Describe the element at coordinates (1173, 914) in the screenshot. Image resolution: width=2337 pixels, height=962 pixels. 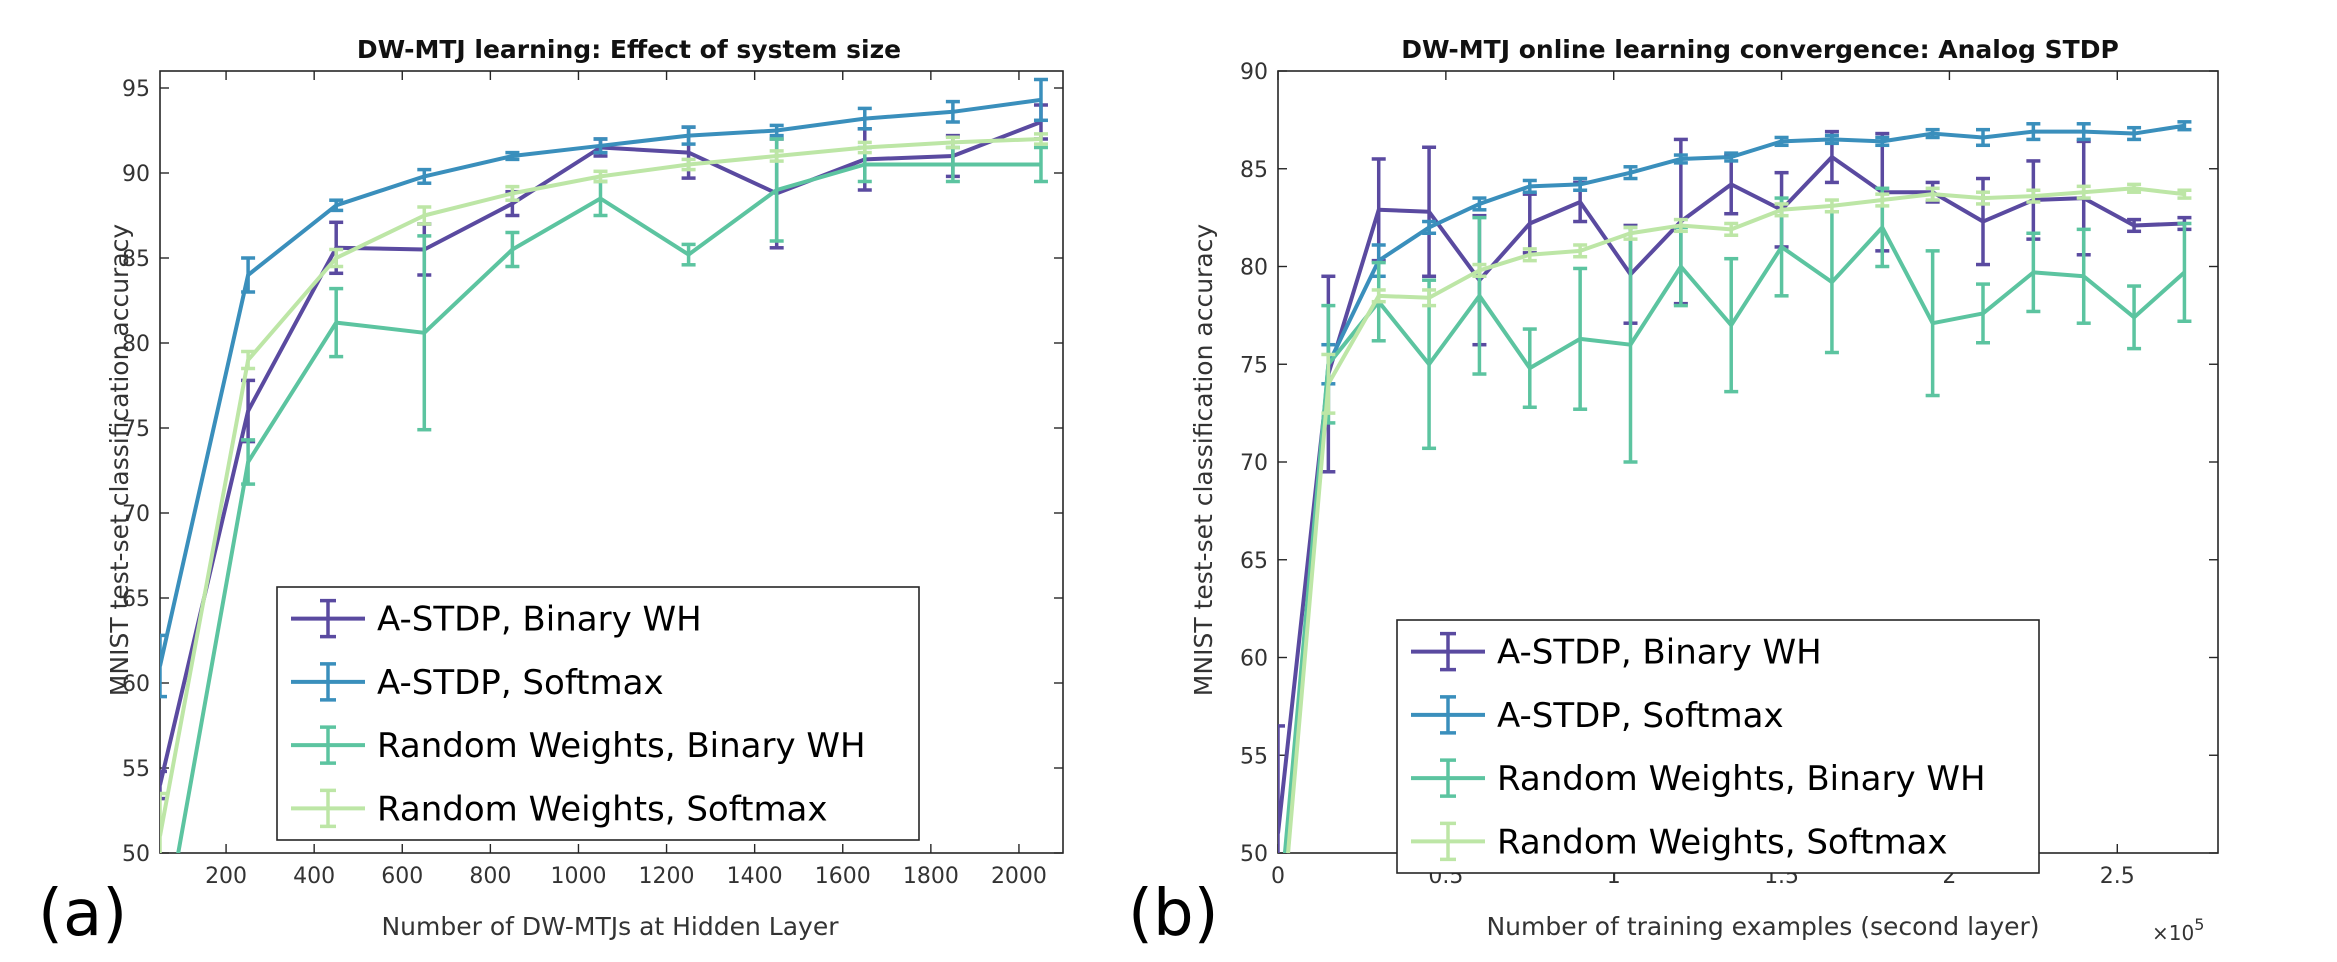
I see `panel-label-b: (b)` at that location.